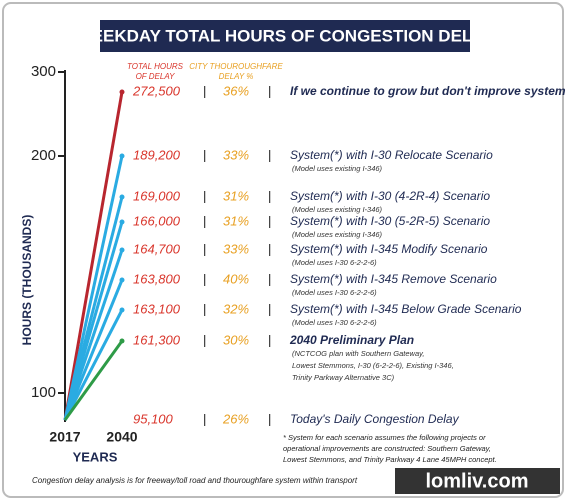 This screenshot has height=500, width=567. I want to click on pct-label: 32%, so click(236, 308).